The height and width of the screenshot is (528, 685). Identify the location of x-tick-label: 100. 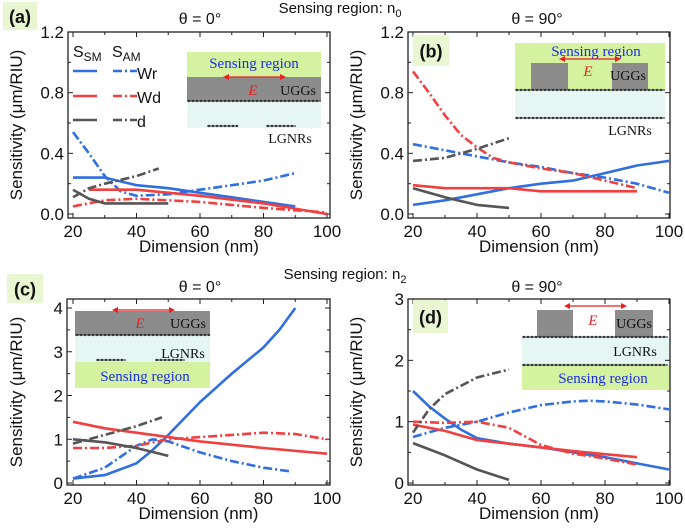
(669, 231).